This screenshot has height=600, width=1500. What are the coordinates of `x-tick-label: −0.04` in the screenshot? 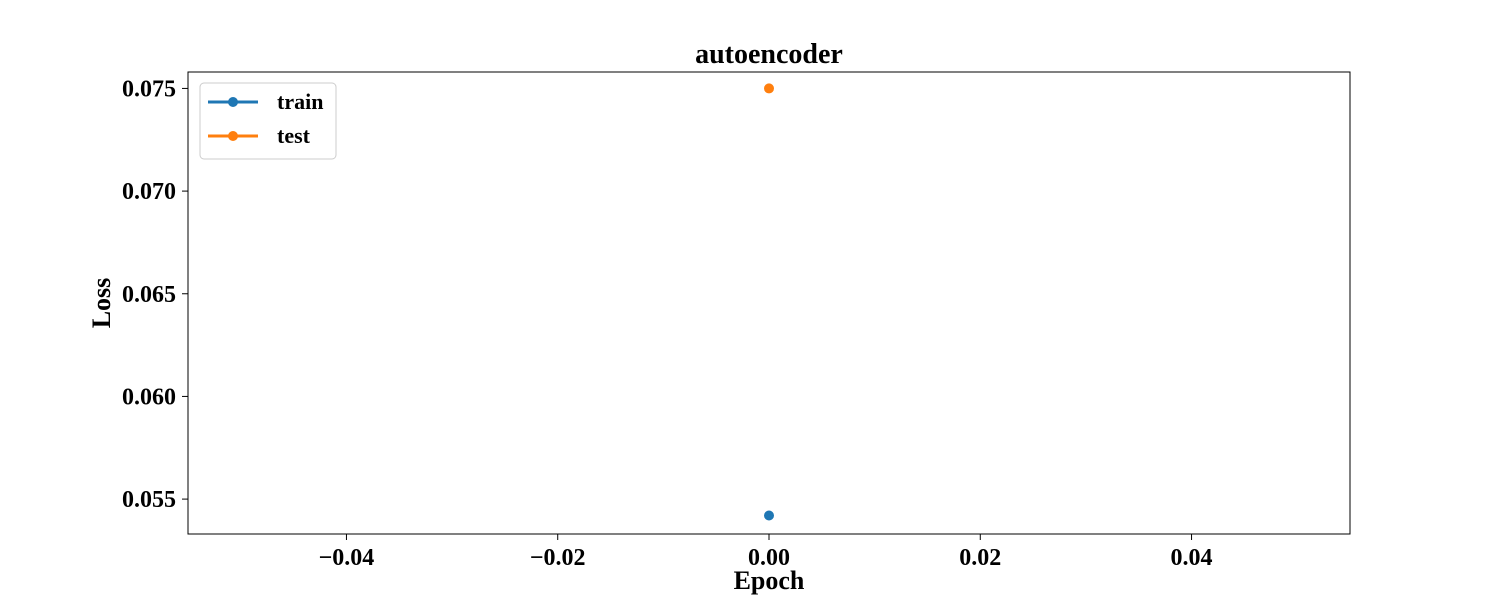 It's located at (347, 558).